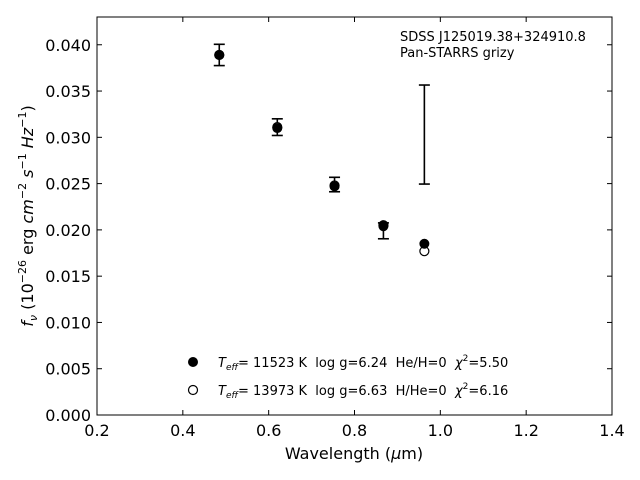 Image resolution: width=640 pixels, height=480 pixels. I want to click on y-tick-label: 0.020, so click(68, 230).